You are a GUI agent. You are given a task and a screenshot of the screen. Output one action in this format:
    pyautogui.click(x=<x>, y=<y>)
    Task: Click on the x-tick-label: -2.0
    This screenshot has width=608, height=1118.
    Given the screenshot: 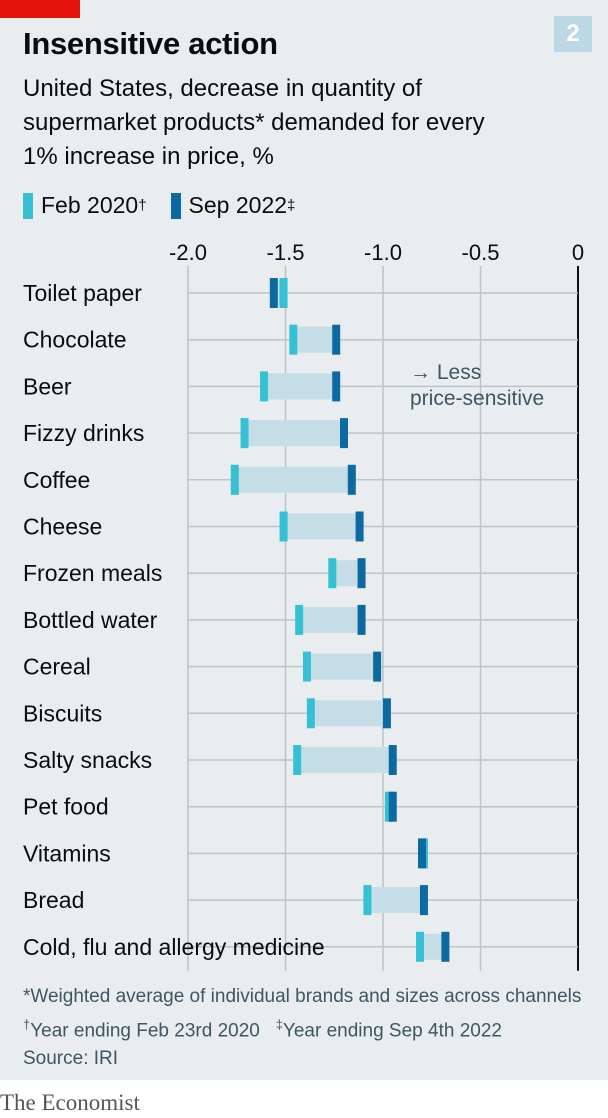 What is the action you would take?
    pyautogui.click(x=188, y=252)
    